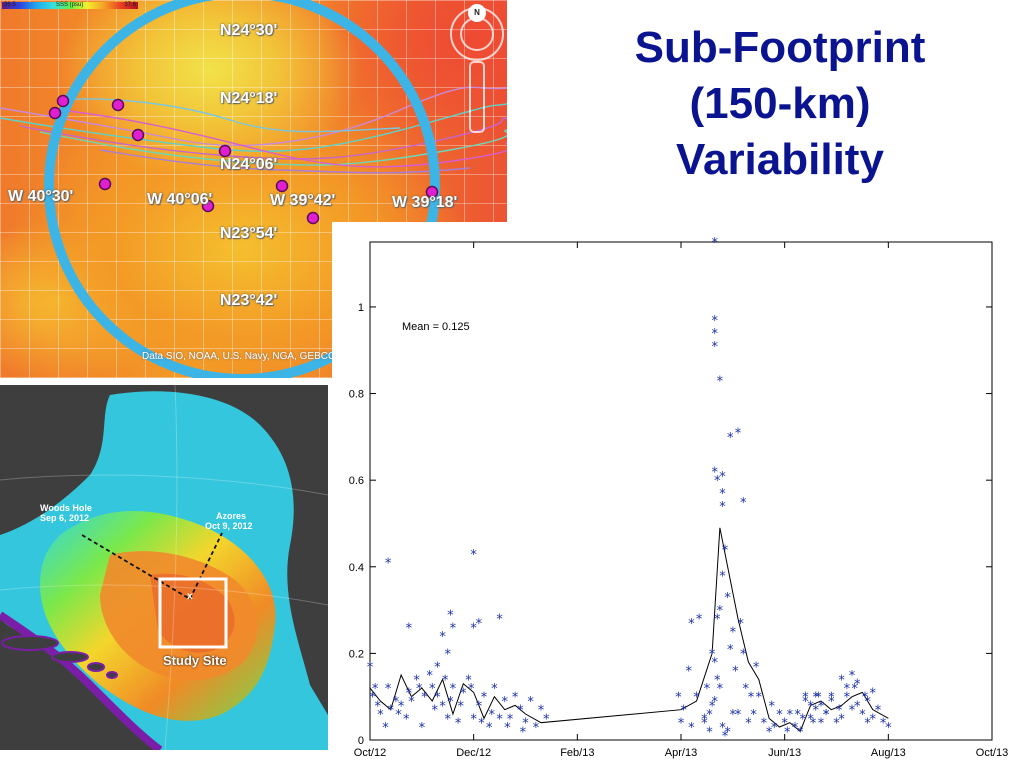  What do you see at coordinates (152, 566) in the screenshot?
I see `cruise-track` at bounding box center [152, 566].